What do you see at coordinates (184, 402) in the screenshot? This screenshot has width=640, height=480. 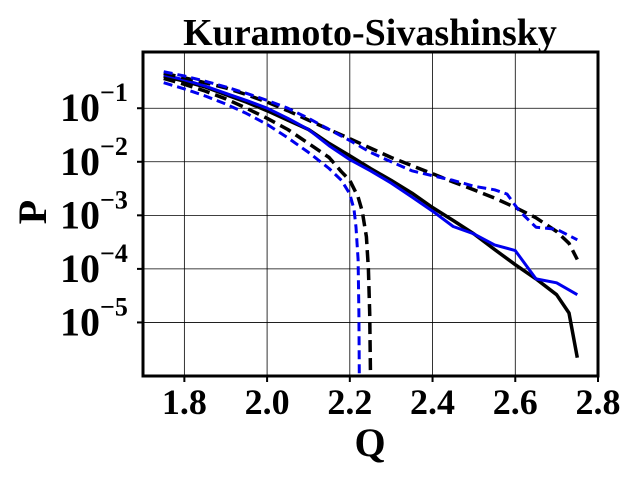 I see `x-tick-label: 1.8` at bounding box center [184, 402].